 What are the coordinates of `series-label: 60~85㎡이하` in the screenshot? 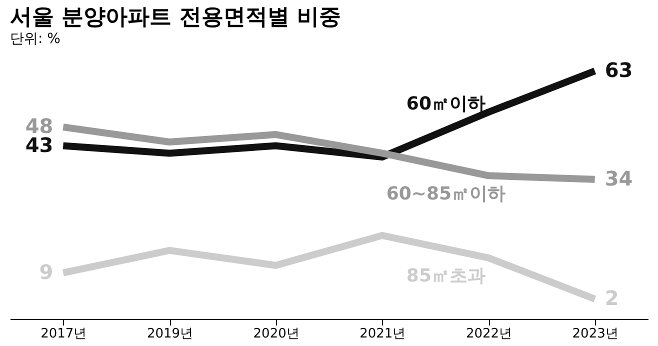 It's located at (446, 193).